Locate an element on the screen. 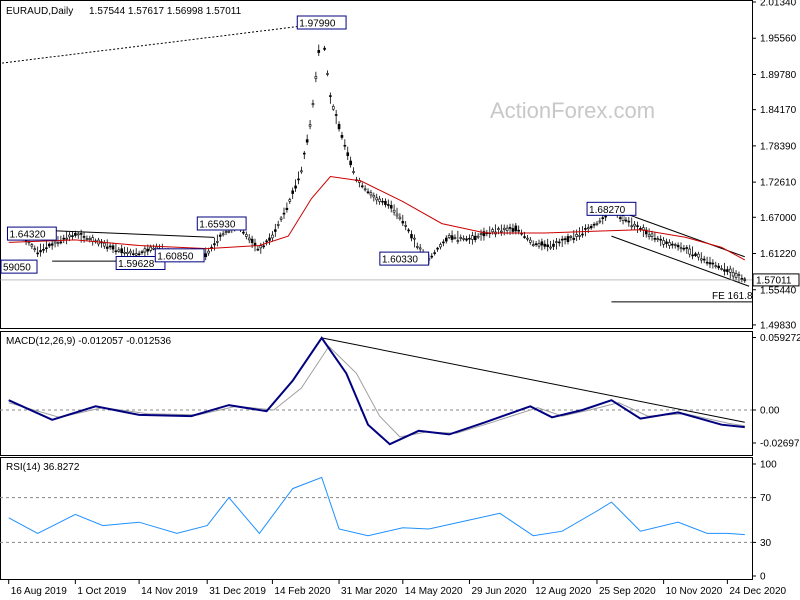  price-y-tick-label: 1.95560 is located at coordinates (778, 39).